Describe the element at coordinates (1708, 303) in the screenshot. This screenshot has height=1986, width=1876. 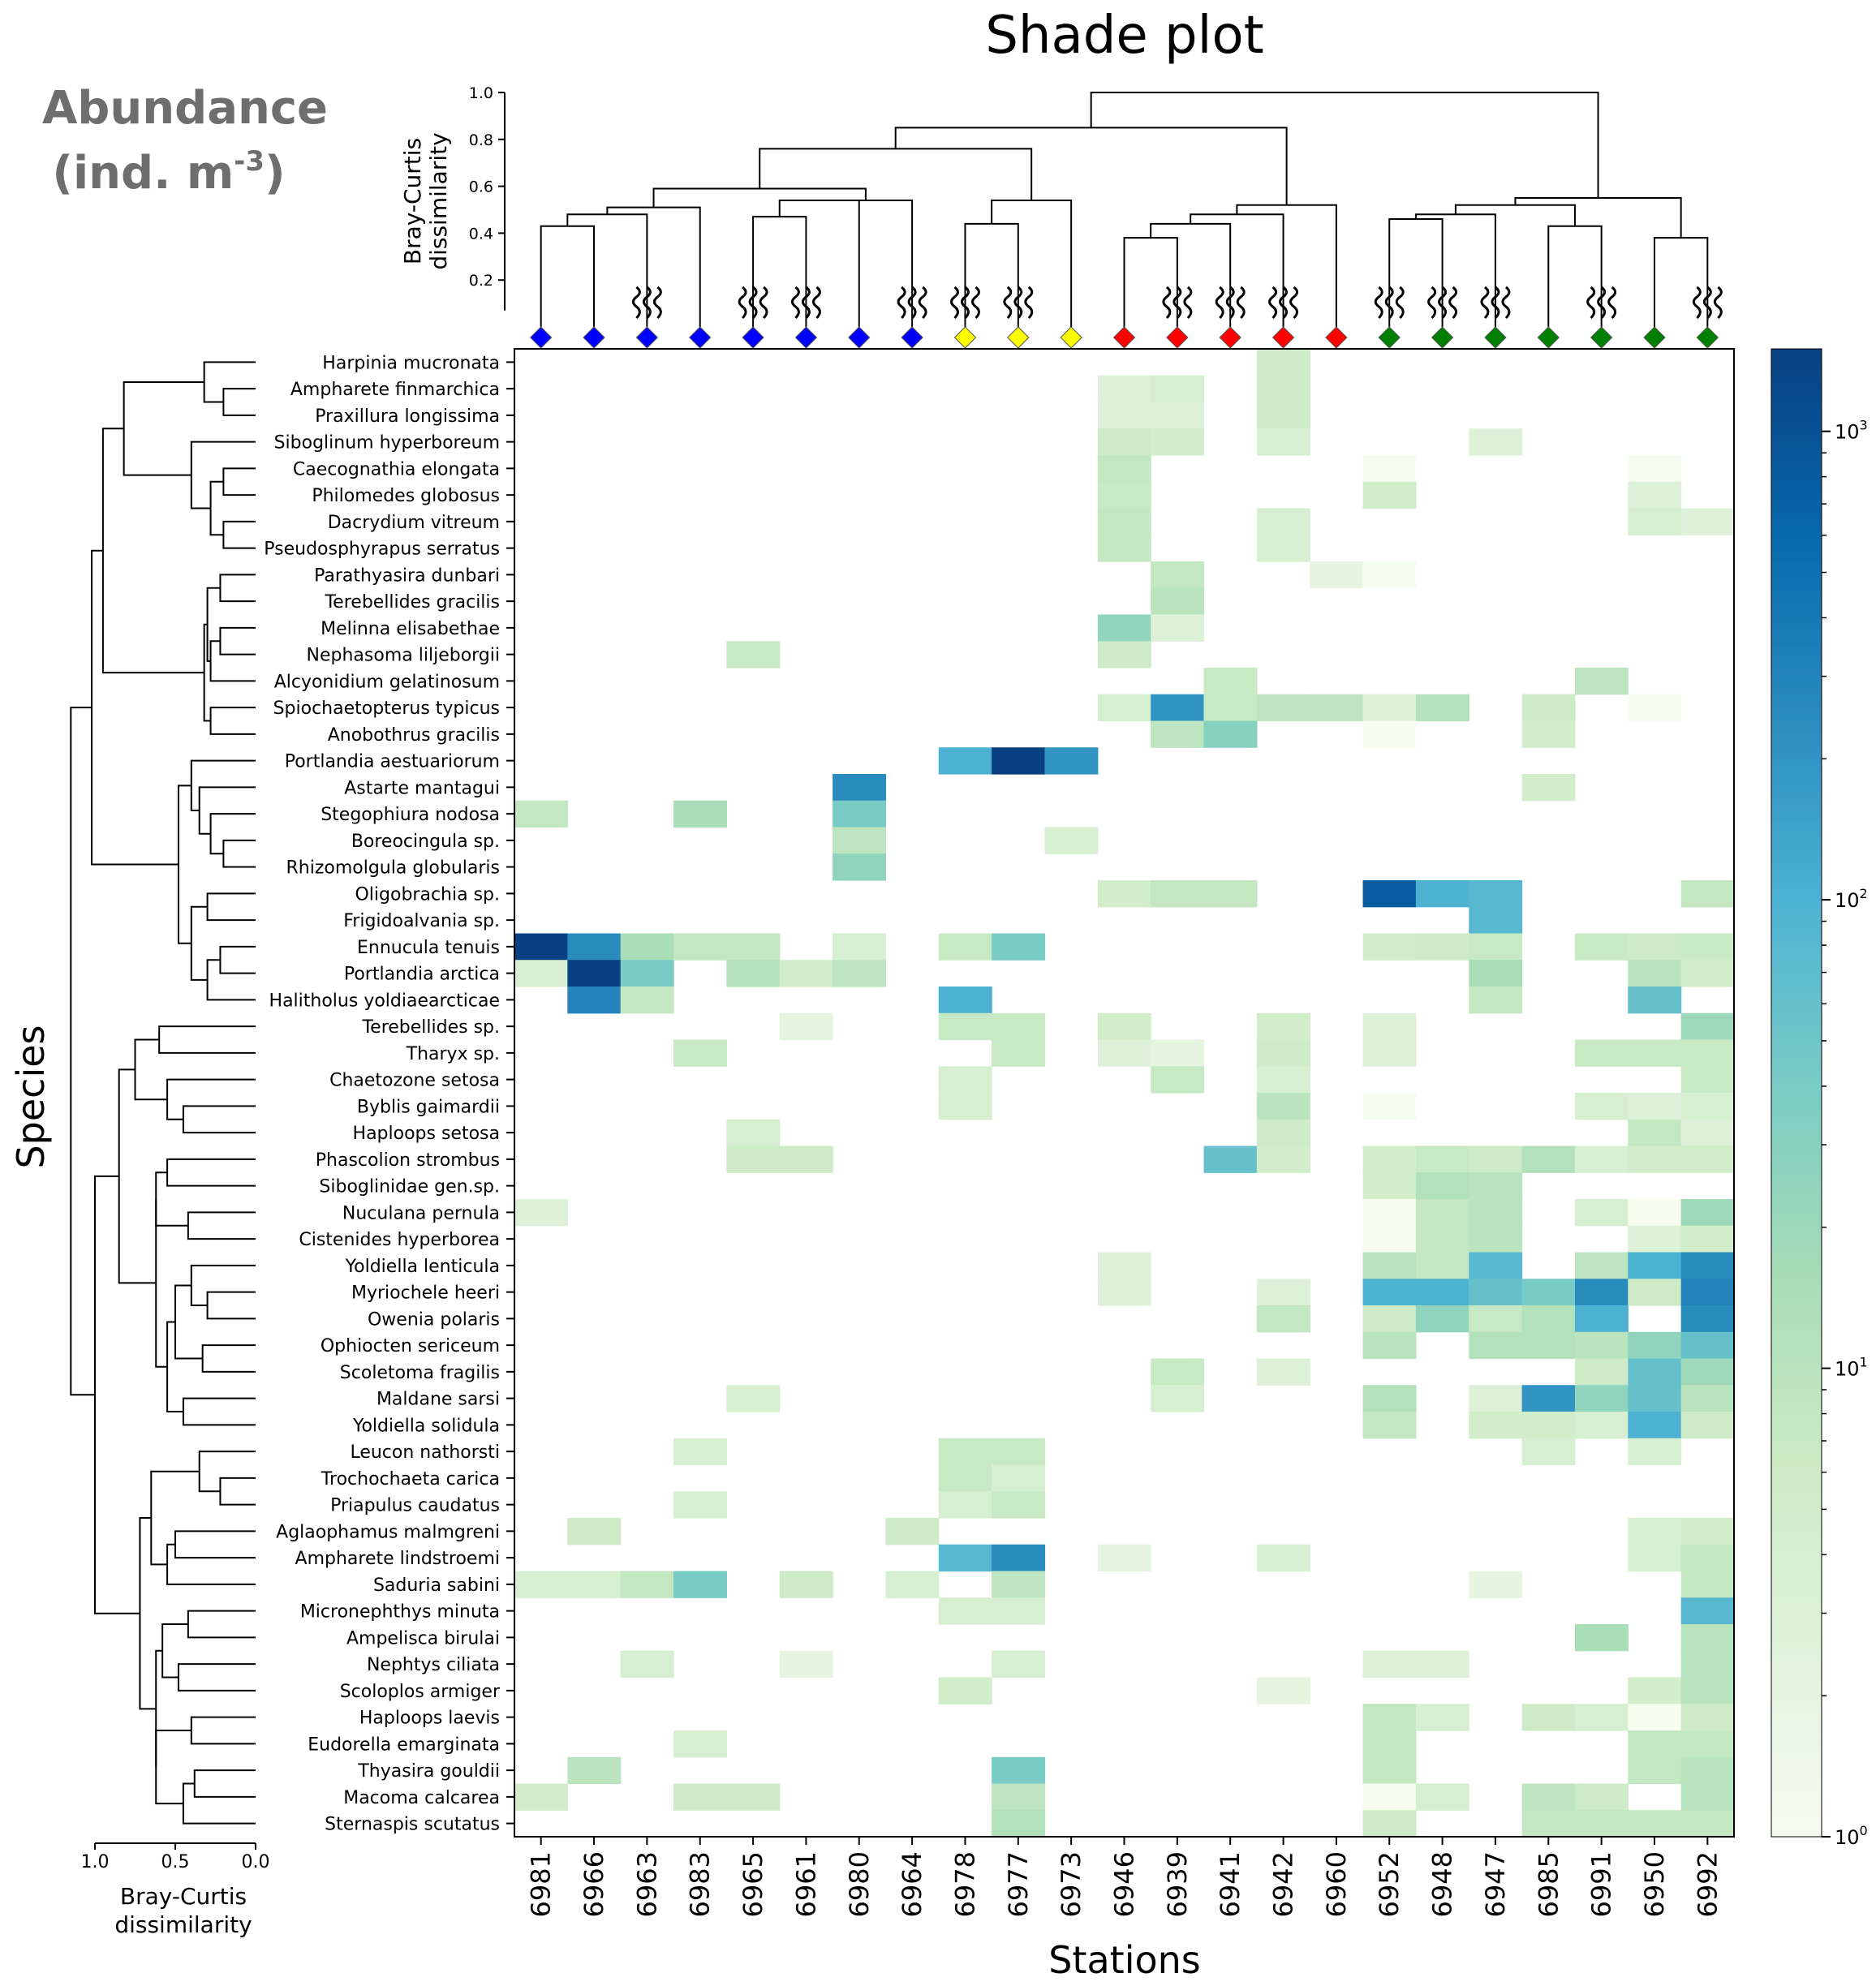
I see `seep-icon` at that location.